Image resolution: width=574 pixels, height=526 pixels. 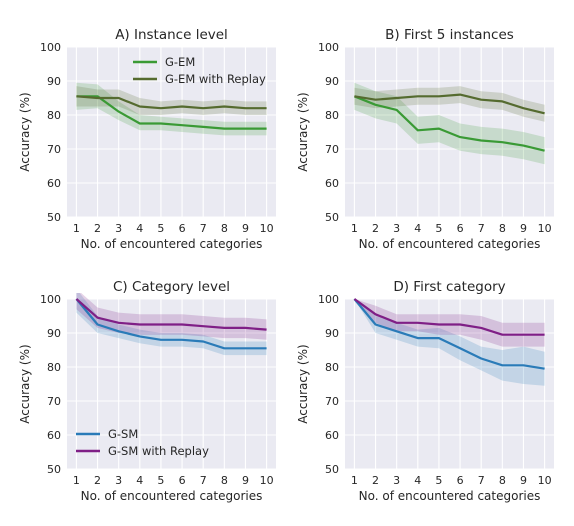 What do you see at coordinates (123, 434) in the screenshot?
I see `legend-label: G-SM` at bounding box center [123, 434].